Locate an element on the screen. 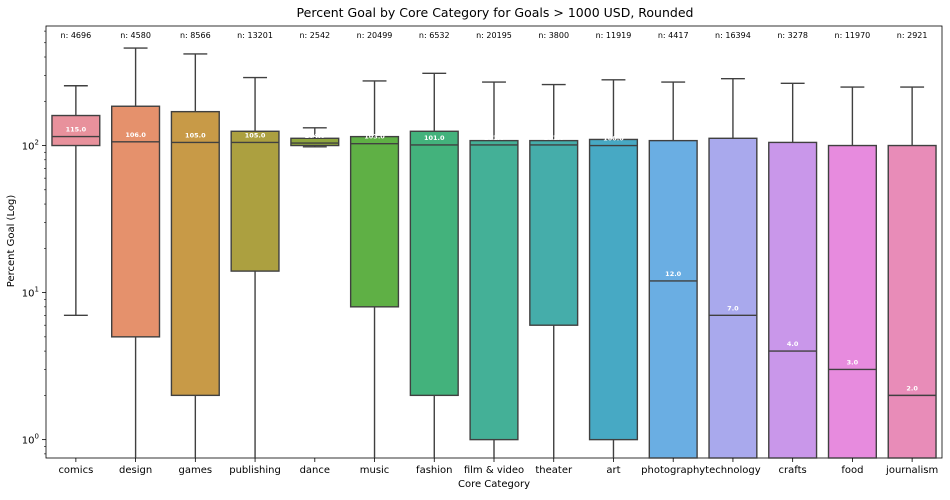 Image resolution: width=950 pixels, height=500 pixels. median-label: 115.0 is located at coordinates (76, 130).